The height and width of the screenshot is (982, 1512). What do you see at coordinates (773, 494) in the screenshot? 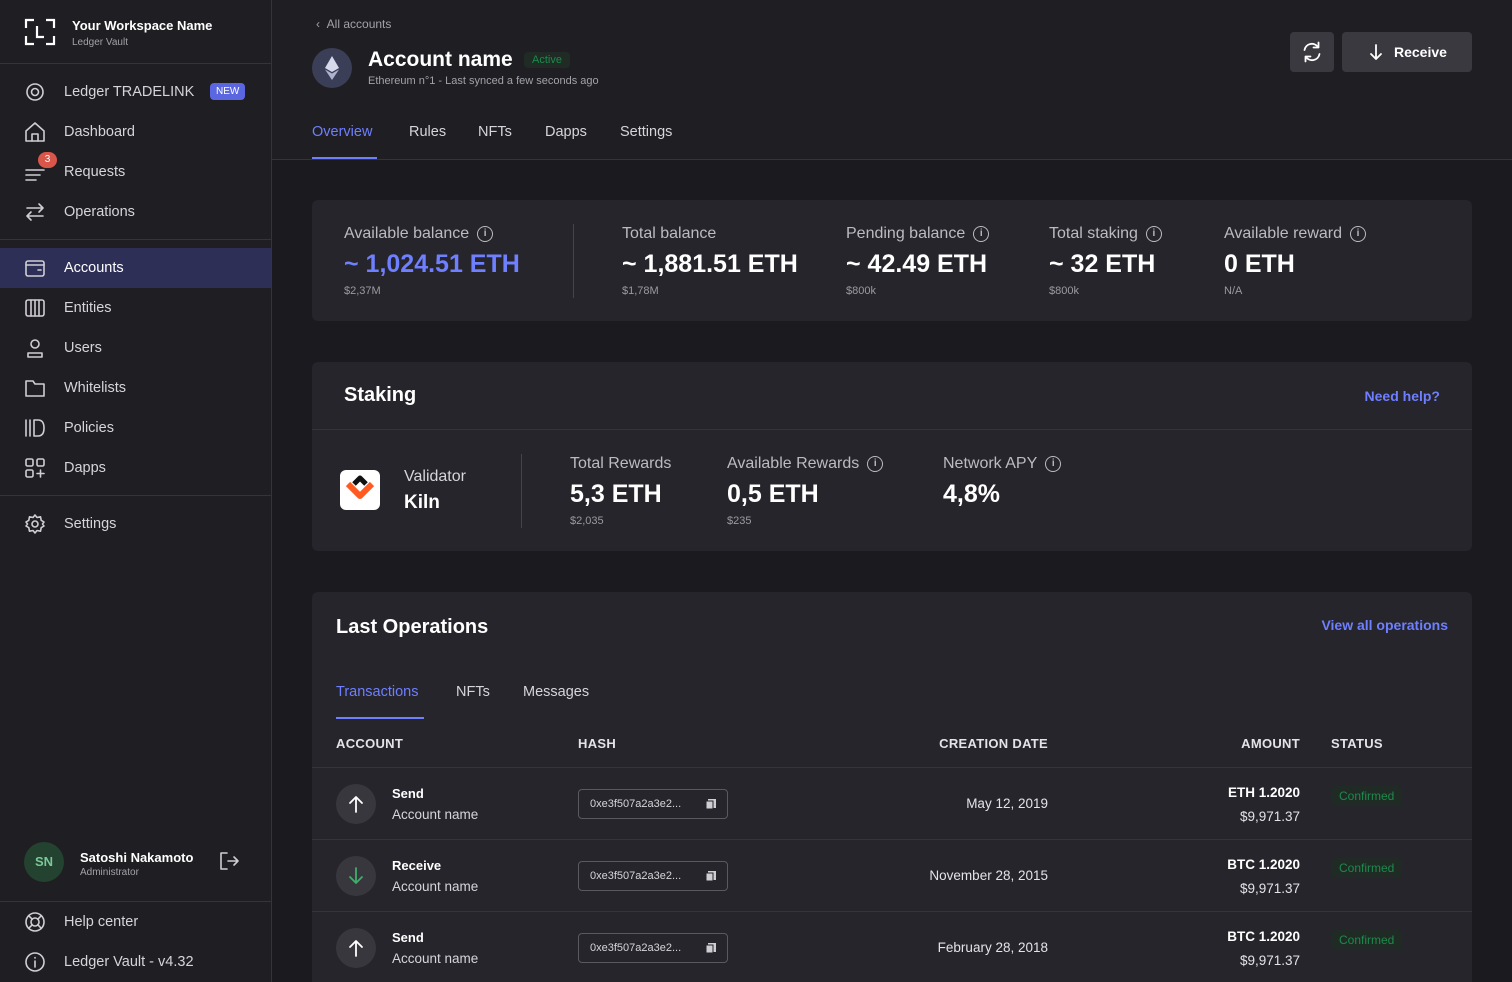
I see `available-rewards-value: 0,5 ETH` at bounding box center [773, 494].